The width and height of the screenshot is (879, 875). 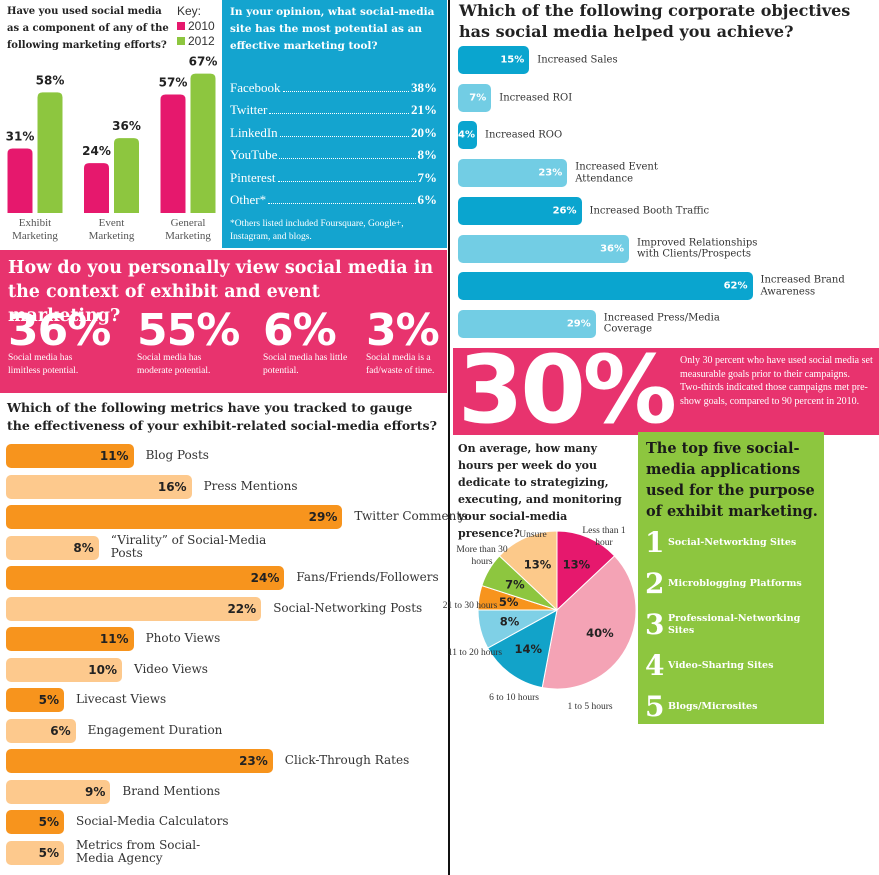 I want to click on category-label: Fans/Friends/Followers, so click(x=367, y=577).